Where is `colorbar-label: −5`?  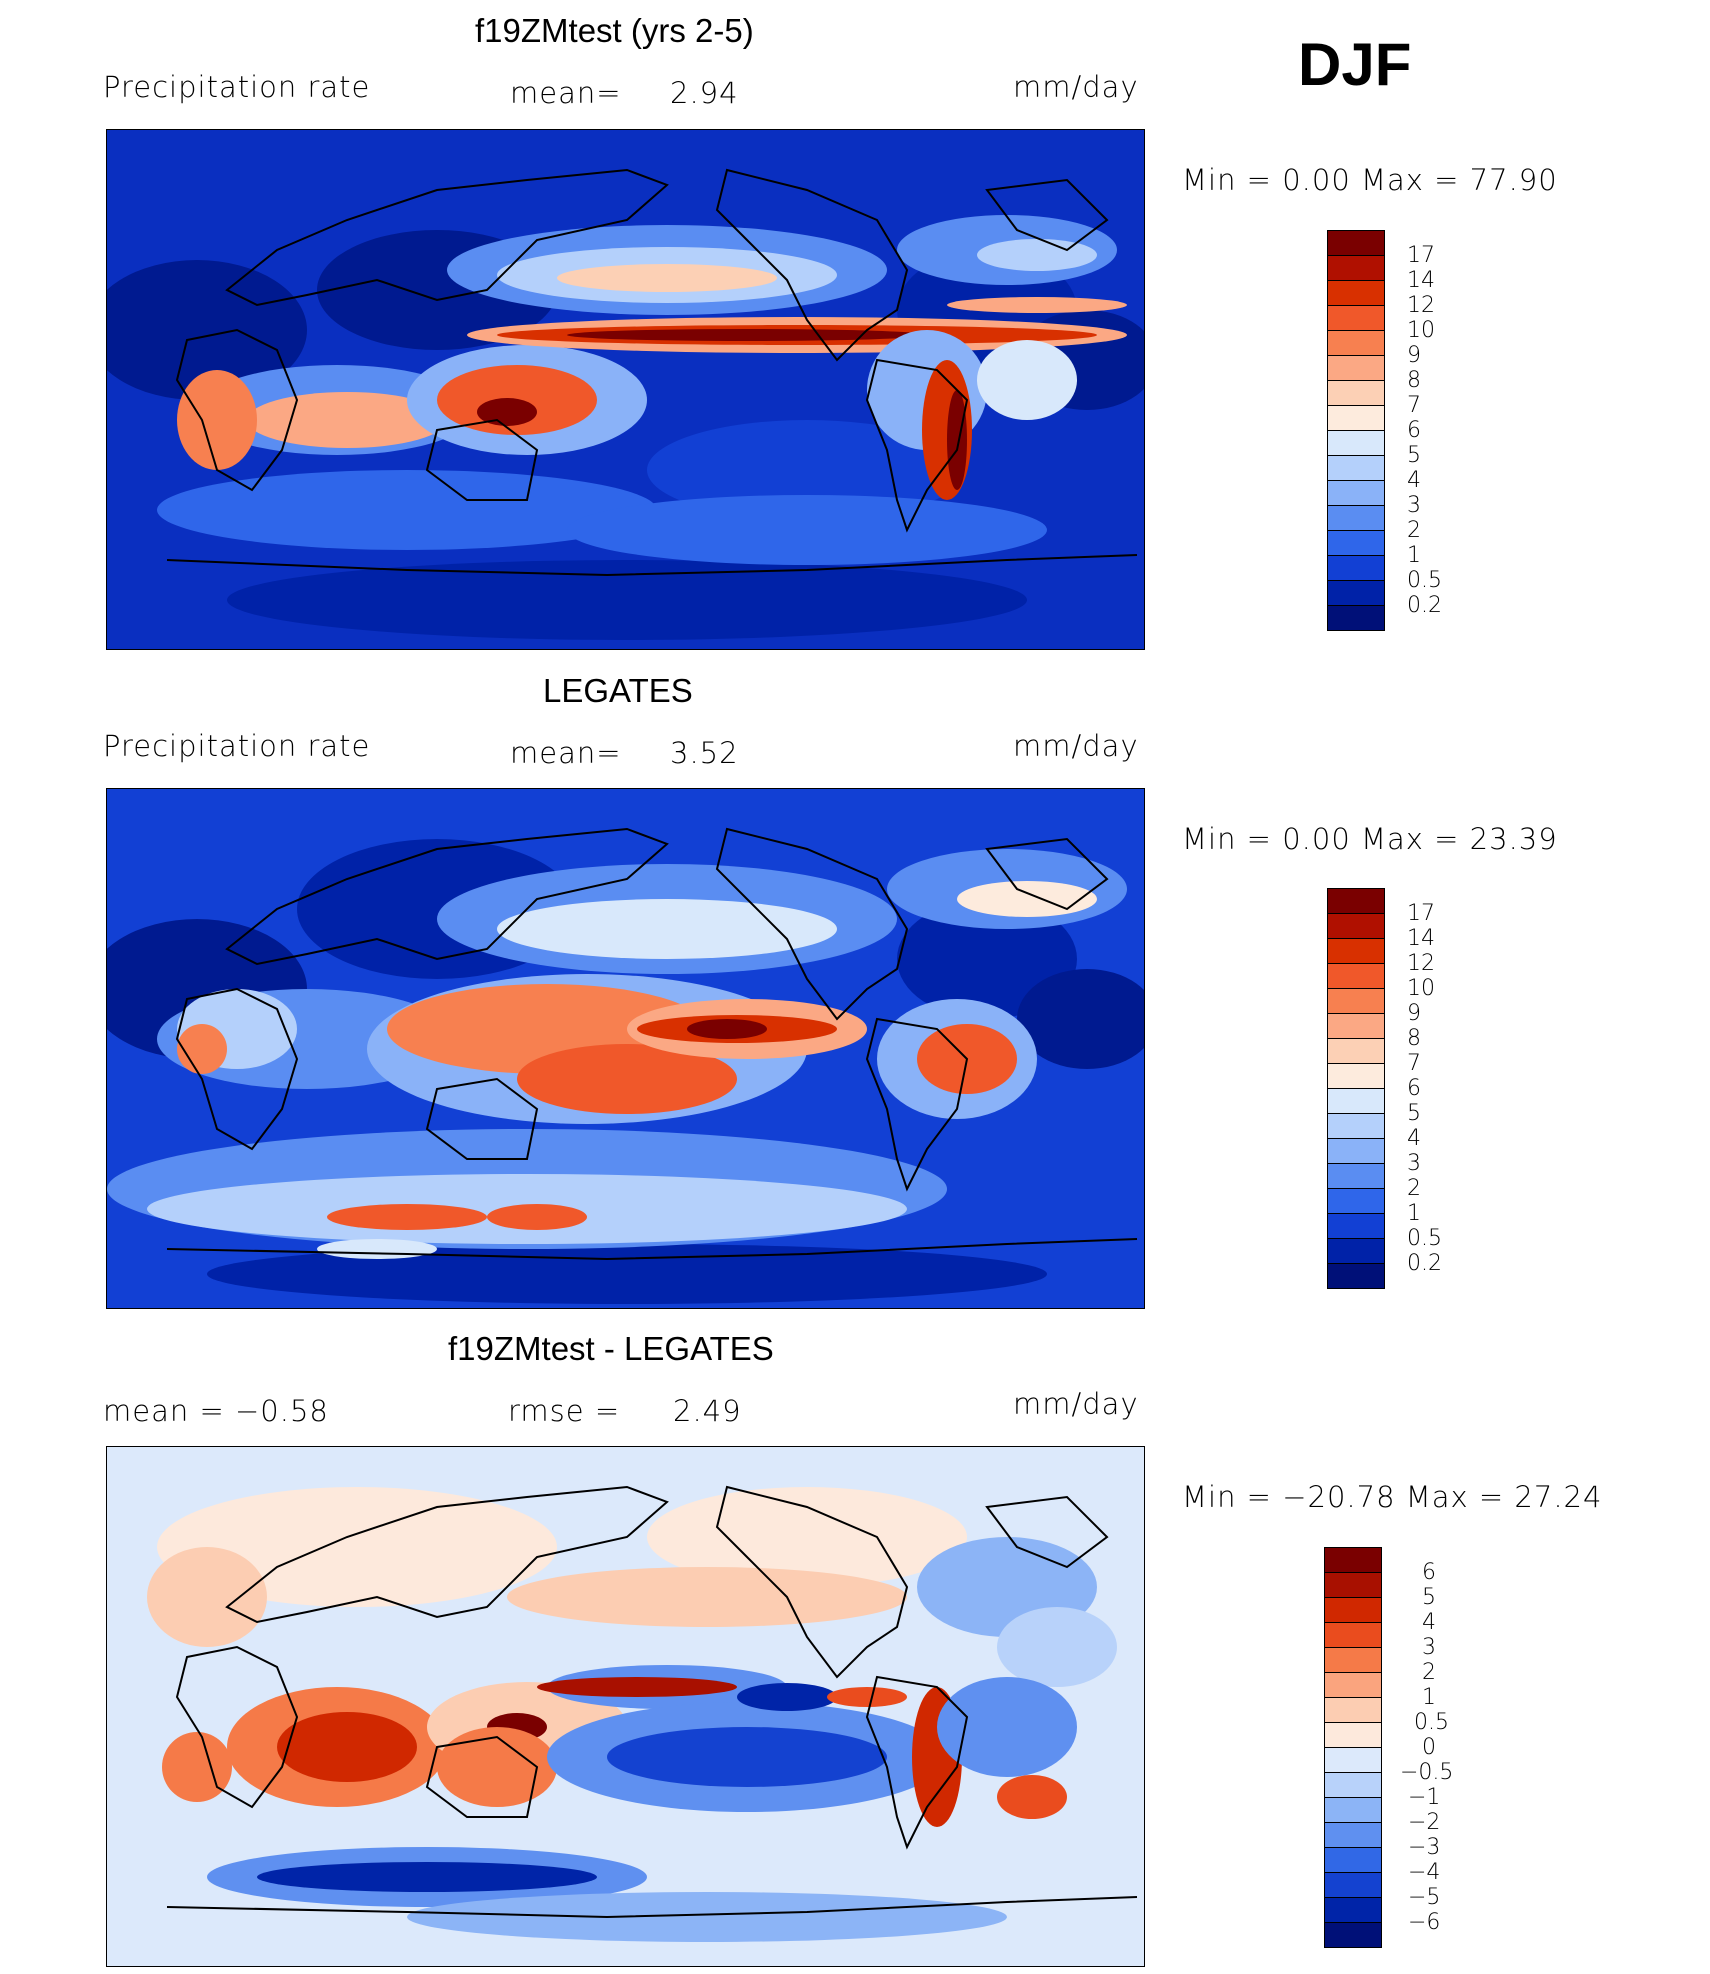 colorbar-label: −5 is located at coordinates (1424, 1897).